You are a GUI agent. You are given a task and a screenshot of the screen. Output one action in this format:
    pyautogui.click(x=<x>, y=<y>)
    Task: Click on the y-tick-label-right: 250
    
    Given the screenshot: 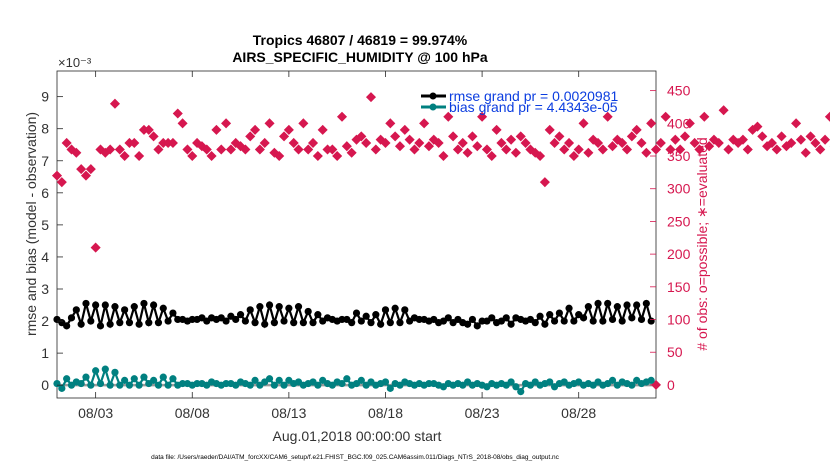 What is the action you would take?
    pyautogui.click(x=679, y=221)
    